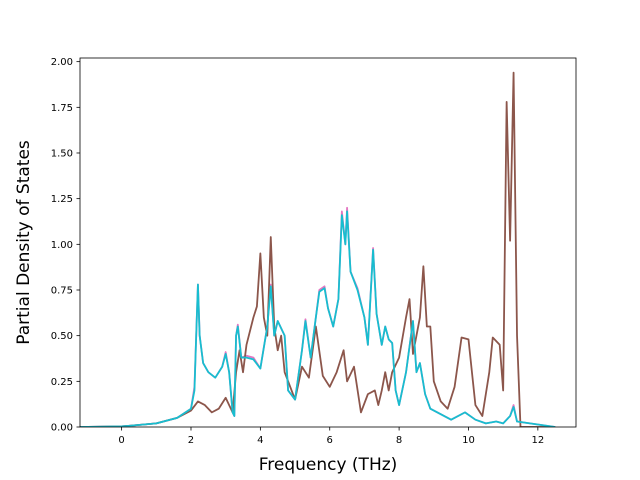  What do you see at coordinates (468, 440) in the screenshot?
I see `x-tick-label: 10` at bounding box center [468, 440].